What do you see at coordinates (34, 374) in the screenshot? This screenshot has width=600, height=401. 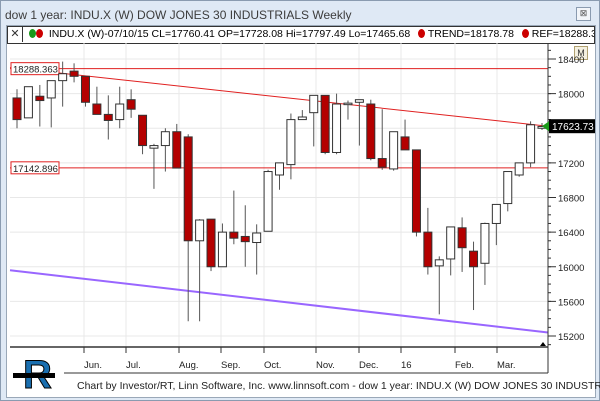 I see `investor-rt-logo: R` at bounding box center [34, 374].